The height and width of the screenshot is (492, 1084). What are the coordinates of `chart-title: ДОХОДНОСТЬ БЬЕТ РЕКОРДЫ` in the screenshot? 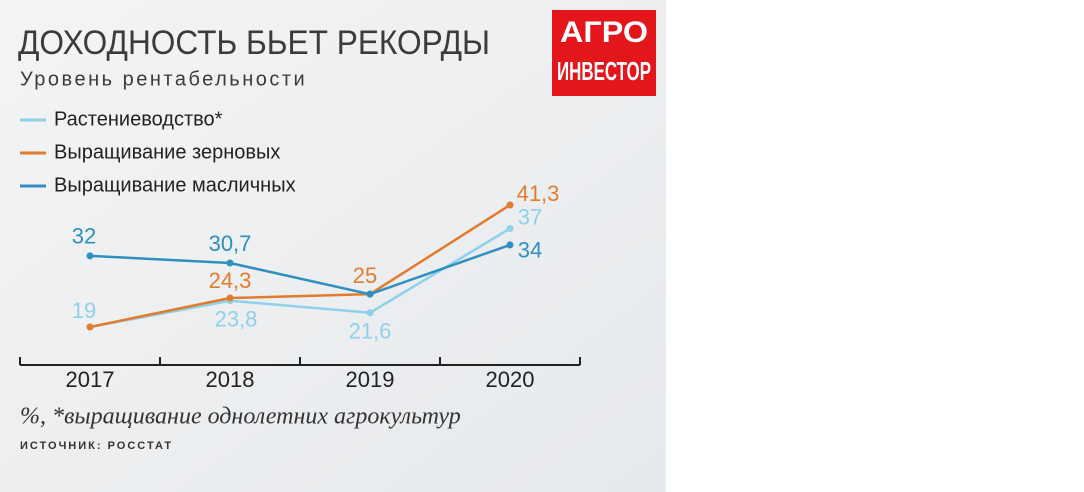 It's located at (254, 43).